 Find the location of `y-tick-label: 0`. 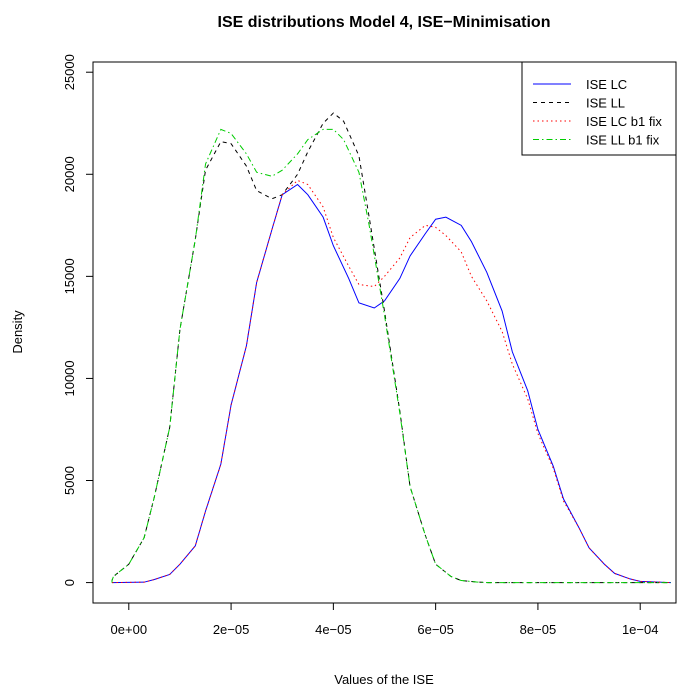

y-tick-label: 0 is located at coordinates (69, 582).